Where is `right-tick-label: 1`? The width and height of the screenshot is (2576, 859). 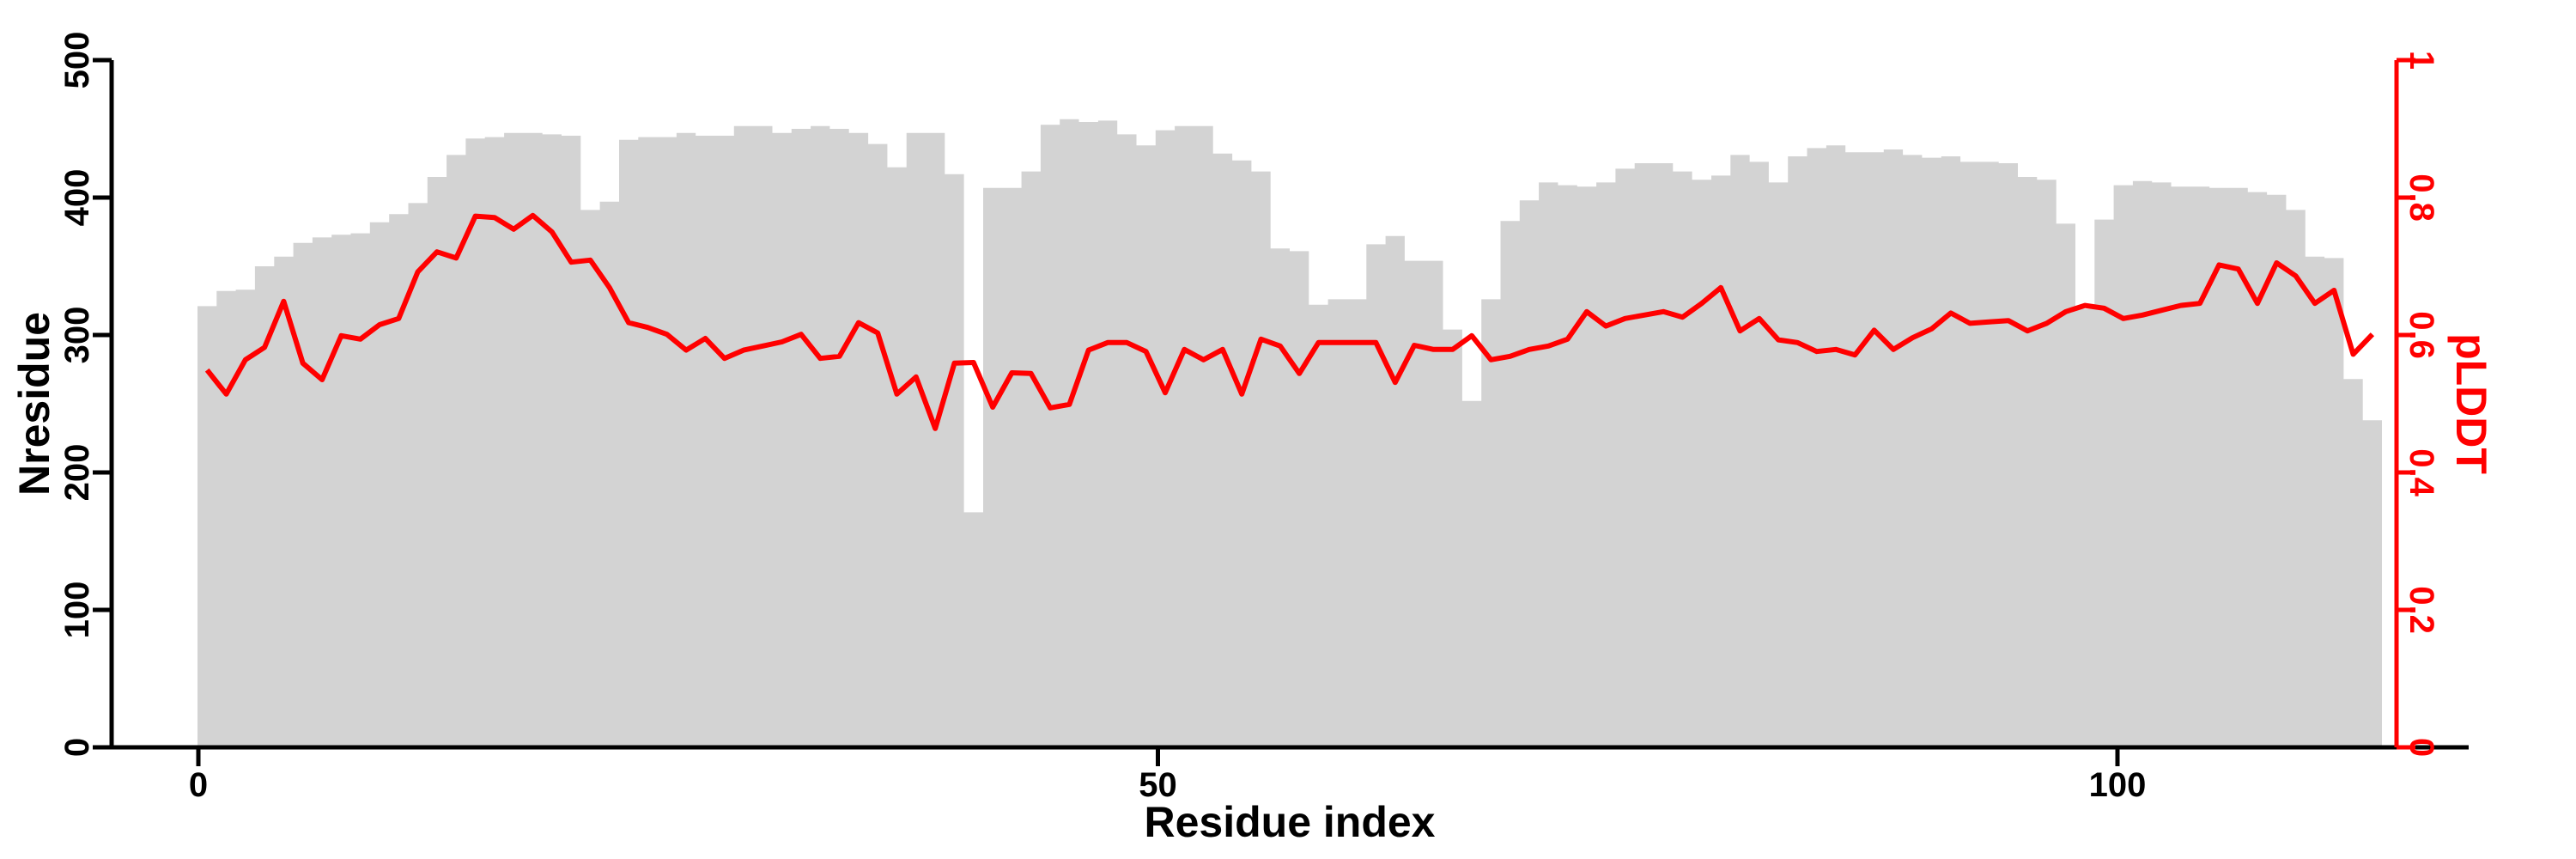 right-tick-label: 1 is located at coordinates (2421, 61).